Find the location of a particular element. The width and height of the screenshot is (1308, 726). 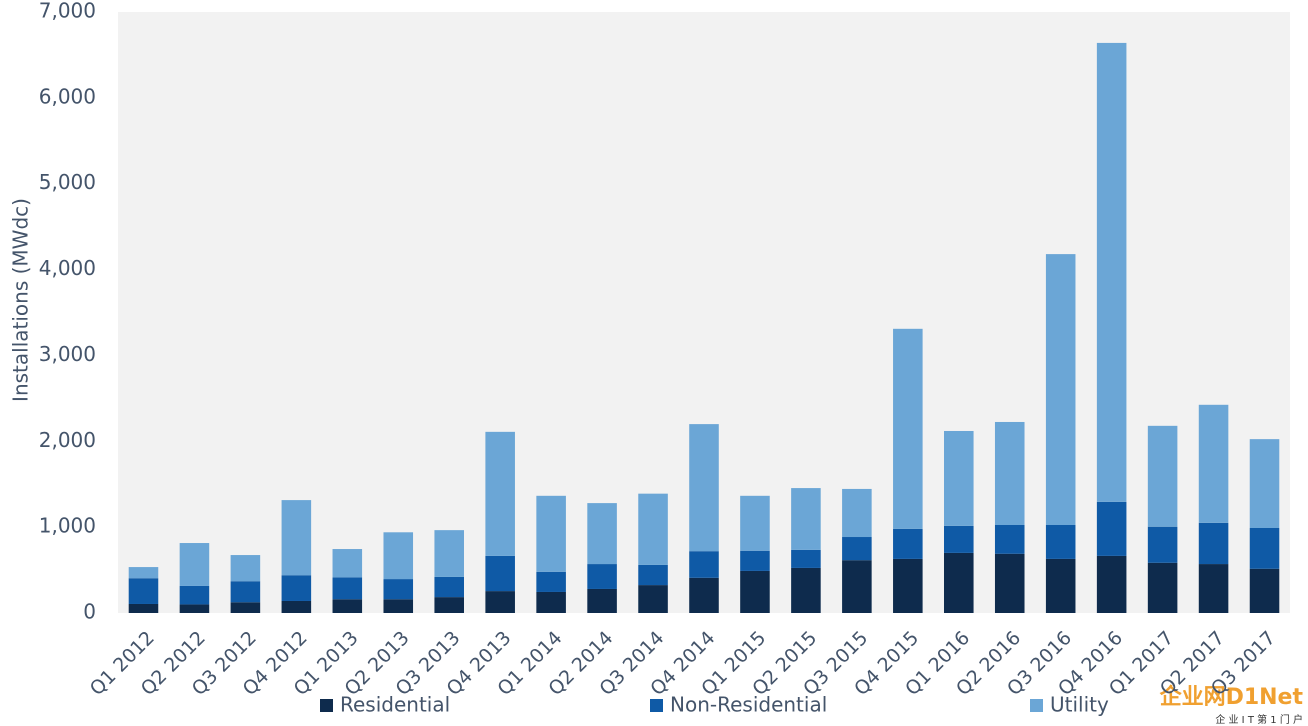

y-tick-label: 5,000 is located at coordinates (67, 182).